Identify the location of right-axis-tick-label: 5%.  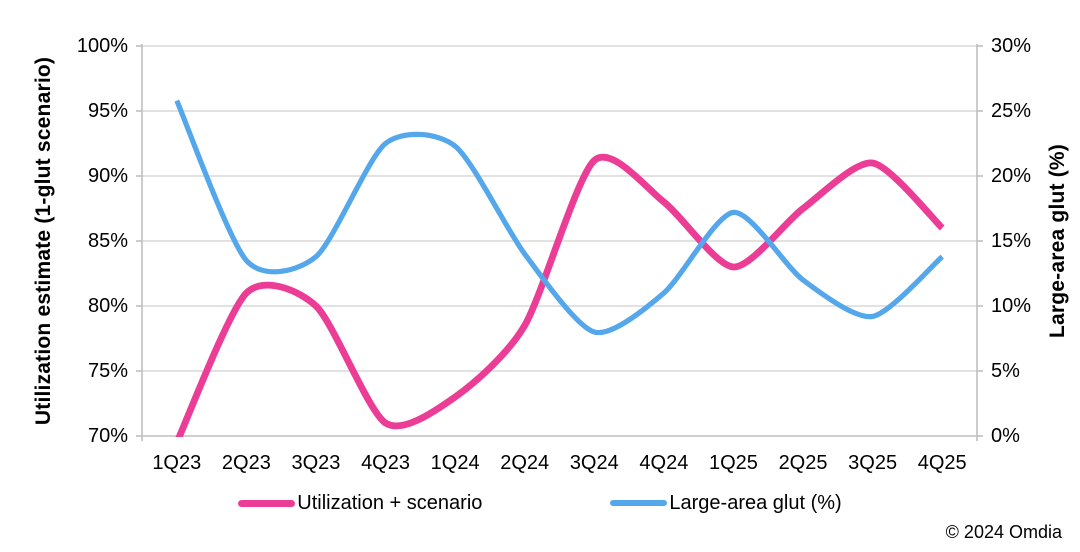
(1005, 371).